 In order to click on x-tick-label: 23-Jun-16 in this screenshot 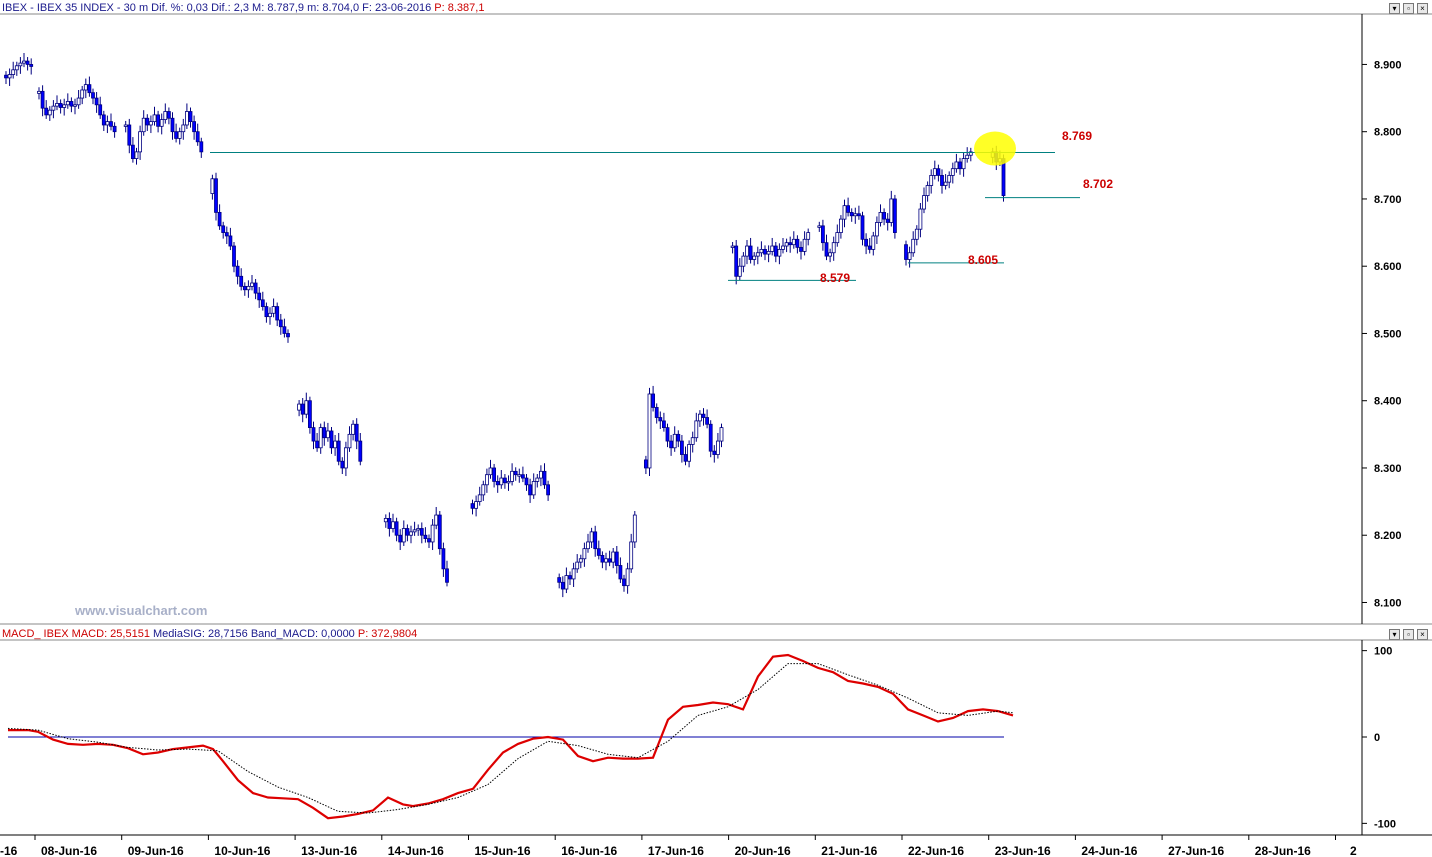, I will do `click(1023, 850)`.